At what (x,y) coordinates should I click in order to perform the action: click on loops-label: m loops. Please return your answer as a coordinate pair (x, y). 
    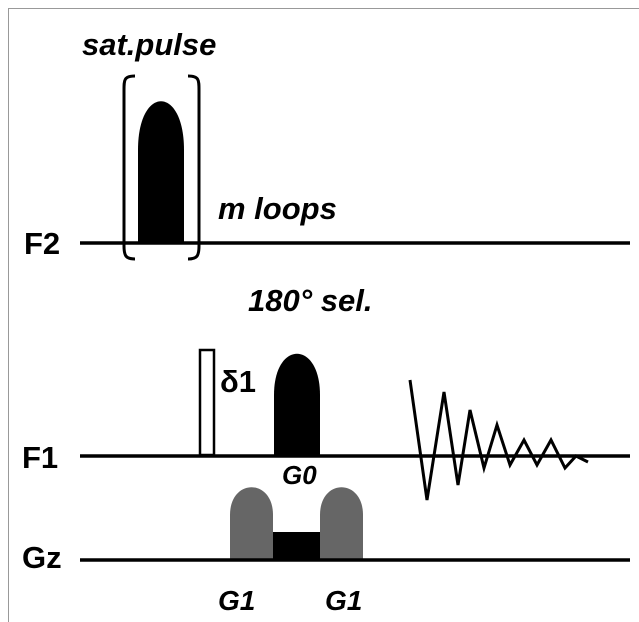
    Looking at the image, I should click on (277, 208).